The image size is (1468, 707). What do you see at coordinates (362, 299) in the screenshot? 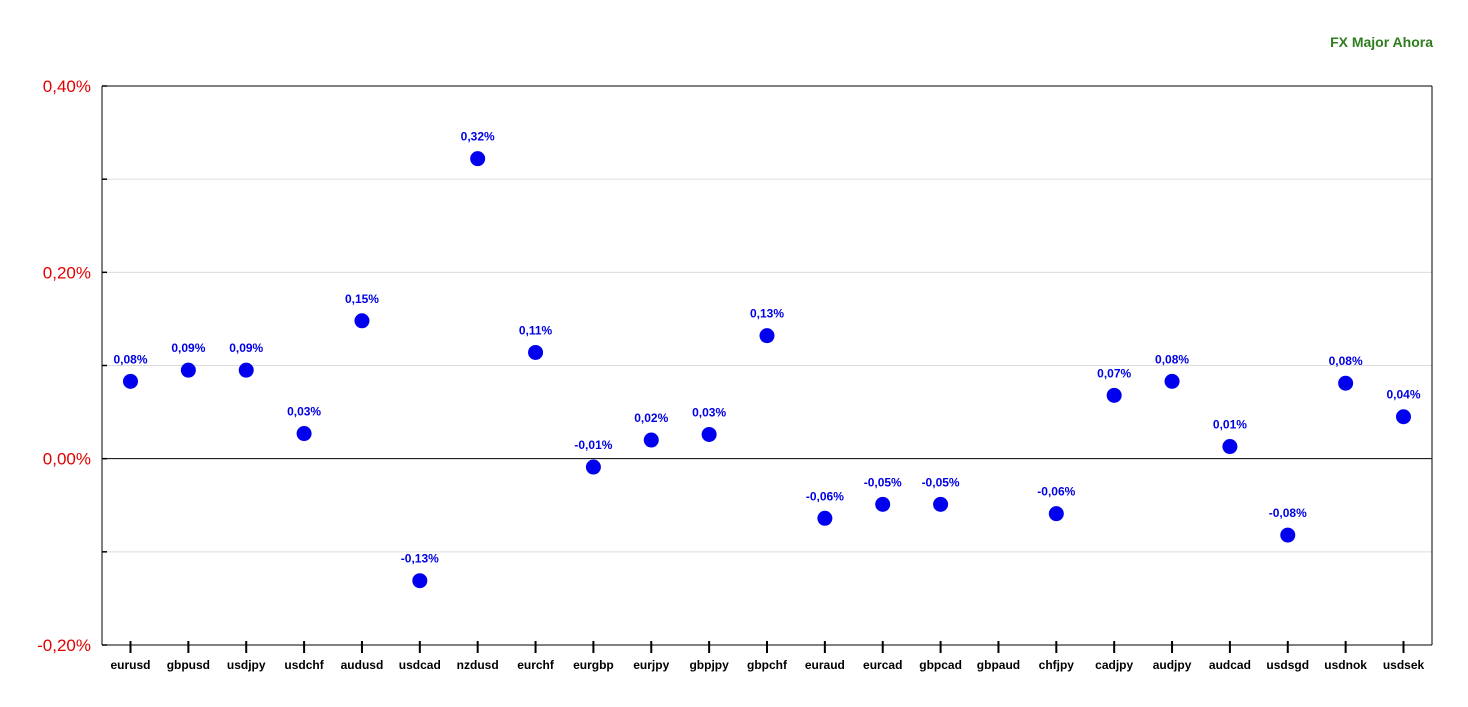
I see `data-label: 0,15%` at bounding box center [362, 299].